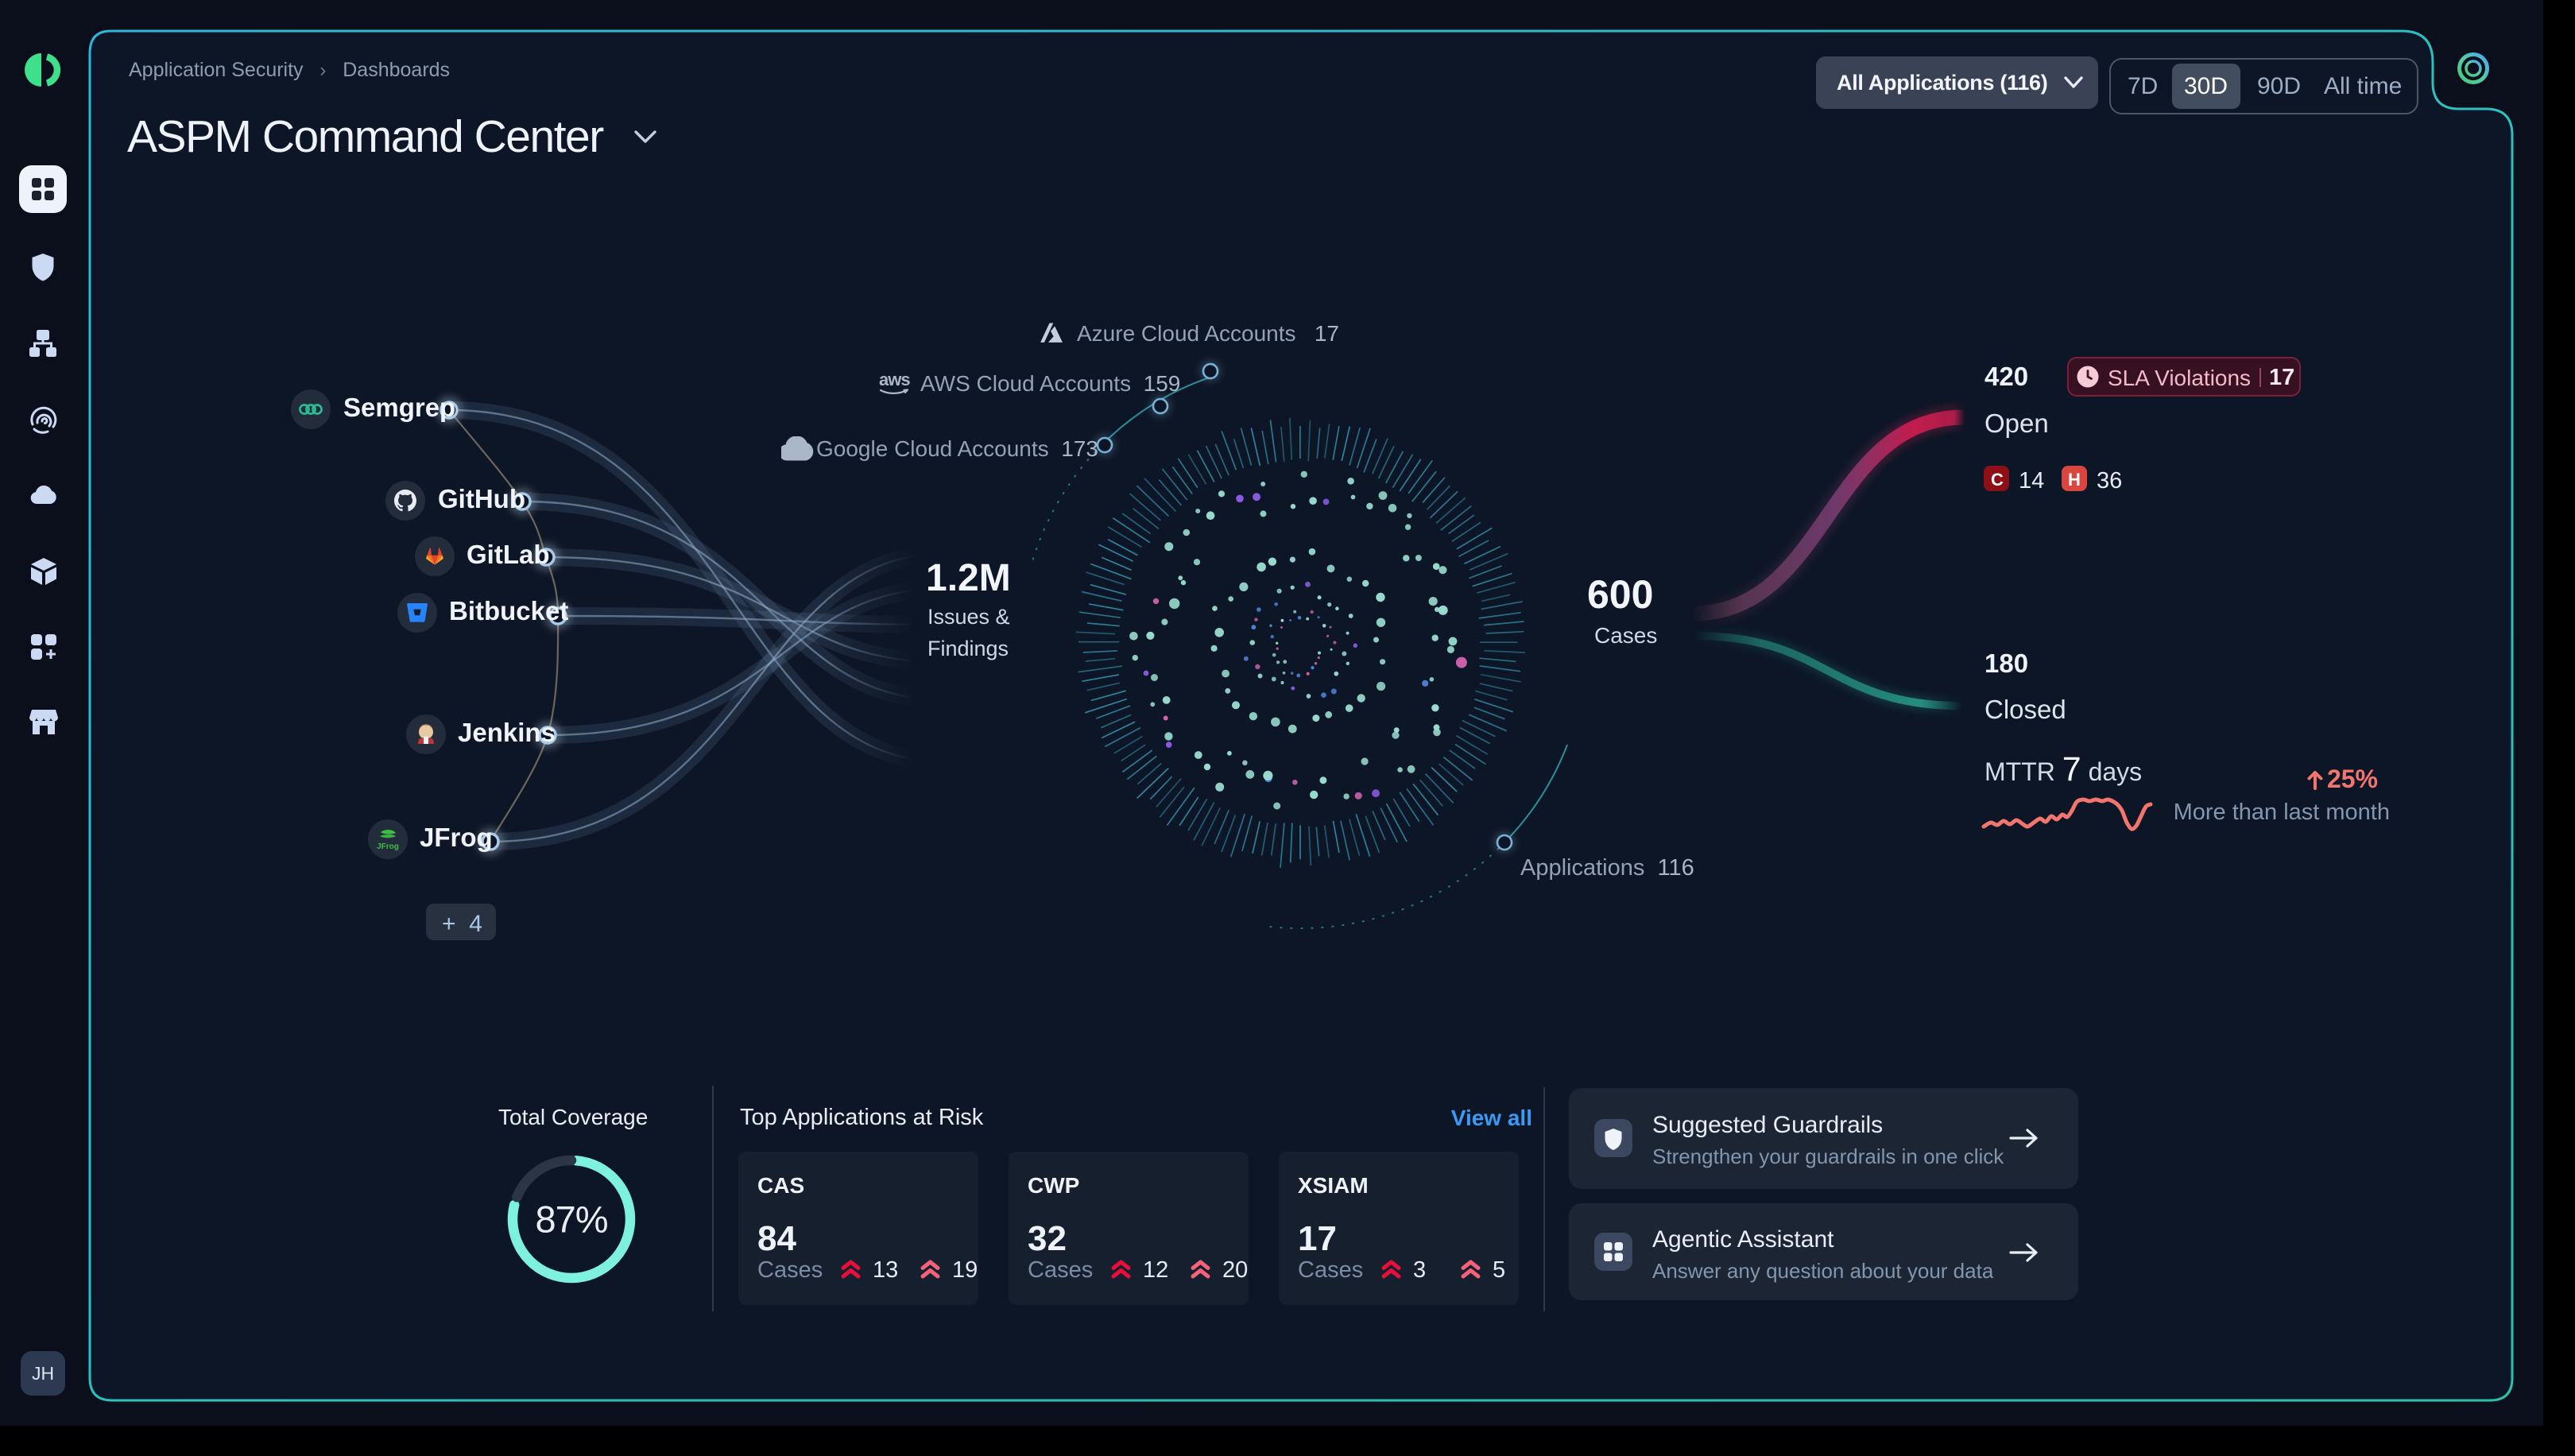 The width and height of the screenshot is (2575, 1456). I want to click on svg-text: JH, so click(43, 1373).